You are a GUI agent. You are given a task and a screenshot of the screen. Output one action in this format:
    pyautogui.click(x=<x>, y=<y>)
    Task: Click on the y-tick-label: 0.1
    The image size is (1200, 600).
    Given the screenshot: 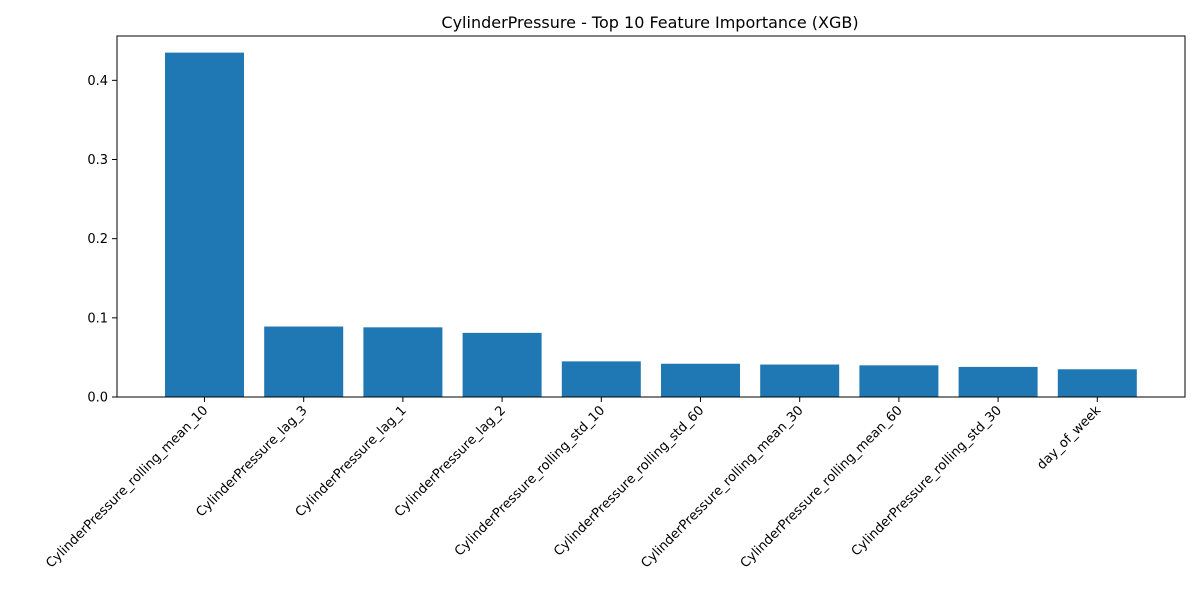 What is the action you would take?
    pyautogui.click(x=97, y=318)
    